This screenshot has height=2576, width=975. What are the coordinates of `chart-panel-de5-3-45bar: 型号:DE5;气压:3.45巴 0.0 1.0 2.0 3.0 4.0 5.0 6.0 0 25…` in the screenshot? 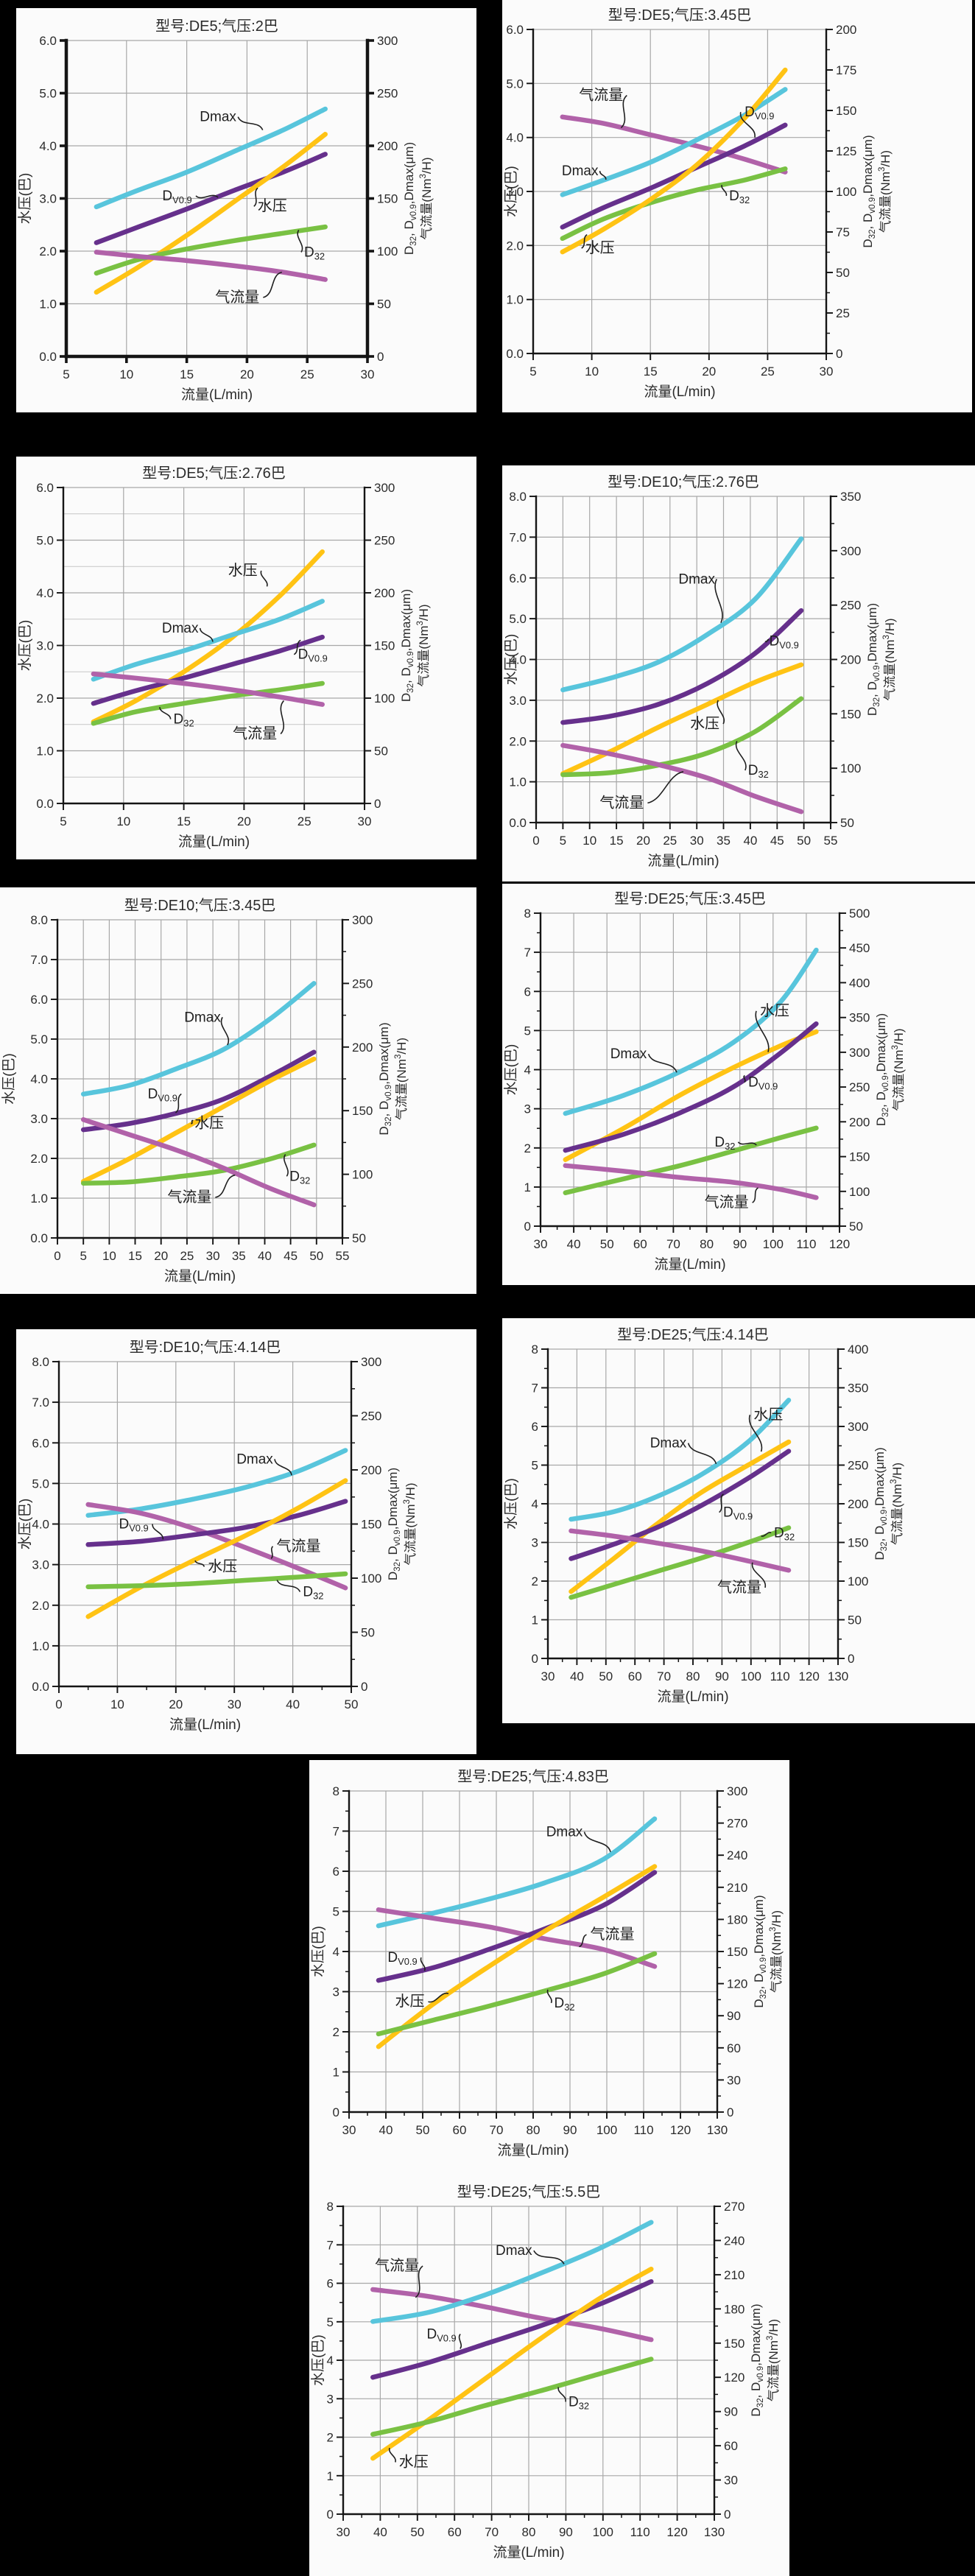 It's located at (737, 206).